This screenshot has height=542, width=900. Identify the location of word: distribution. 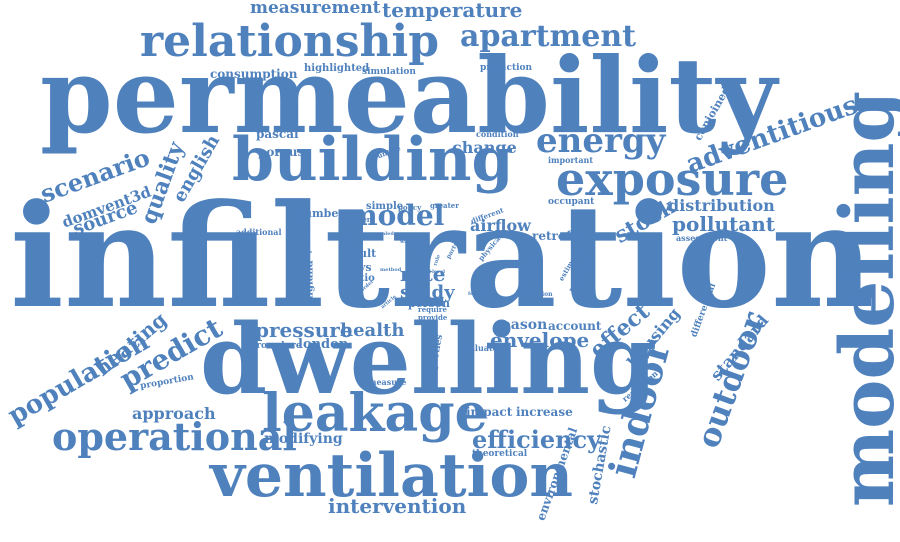
(721, 205).